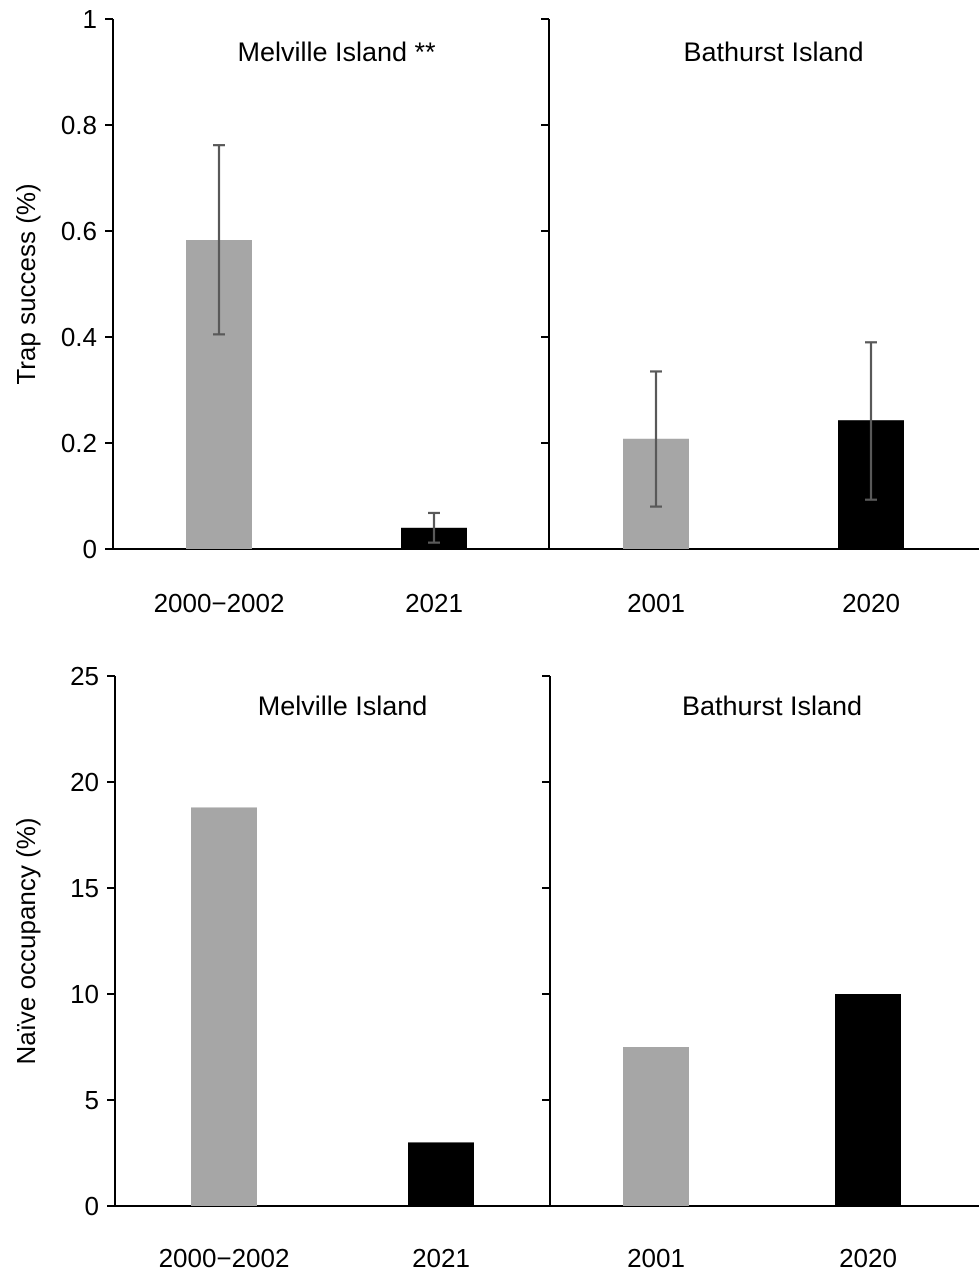 The width and height of the screenshot is (979, 1271). I want to click on y-axis-title: Trap success (%), so click(26, 283).